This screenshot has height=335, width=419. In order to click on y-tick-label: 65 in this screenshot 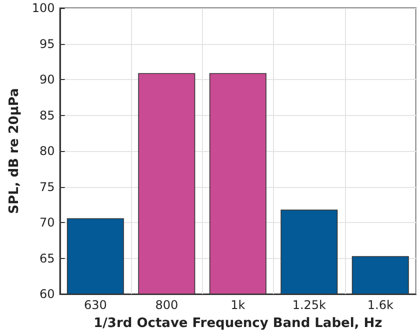, I will do `click(47, 258)`.